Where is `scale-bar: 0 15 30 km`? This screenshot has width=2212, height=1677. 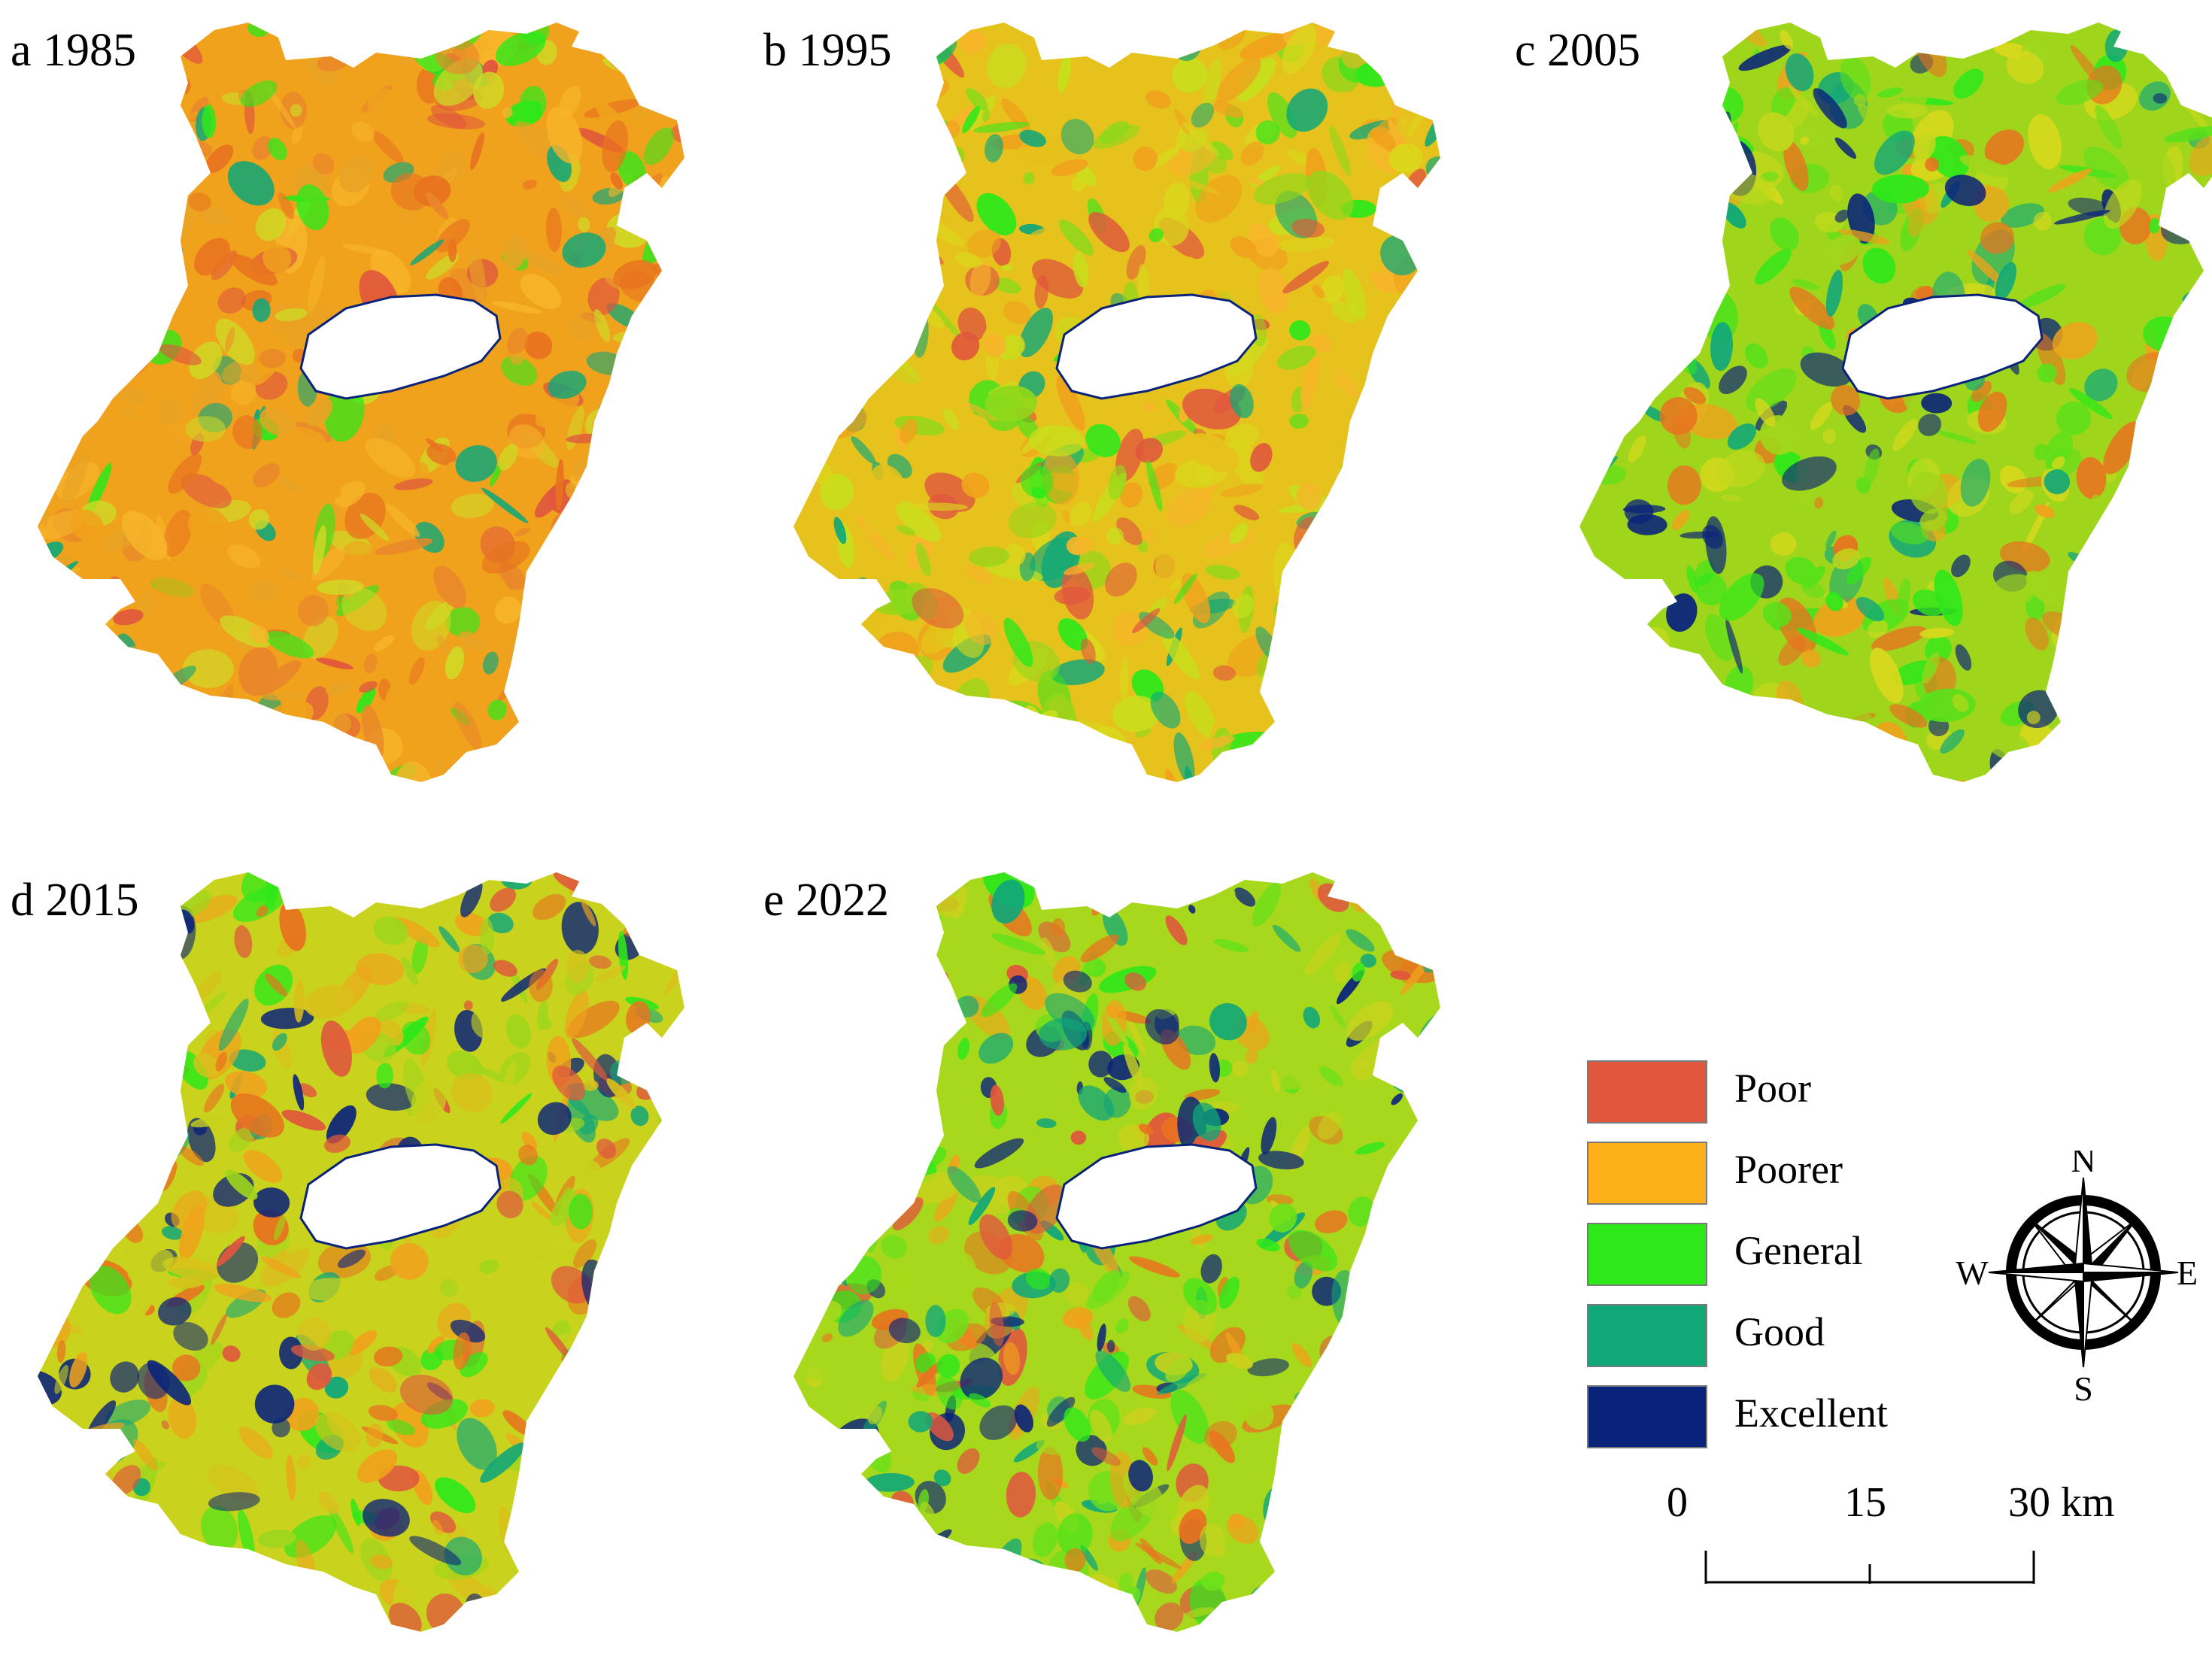
scale-bar: 0 15 30 km is located at coordinates (1891, 1545).